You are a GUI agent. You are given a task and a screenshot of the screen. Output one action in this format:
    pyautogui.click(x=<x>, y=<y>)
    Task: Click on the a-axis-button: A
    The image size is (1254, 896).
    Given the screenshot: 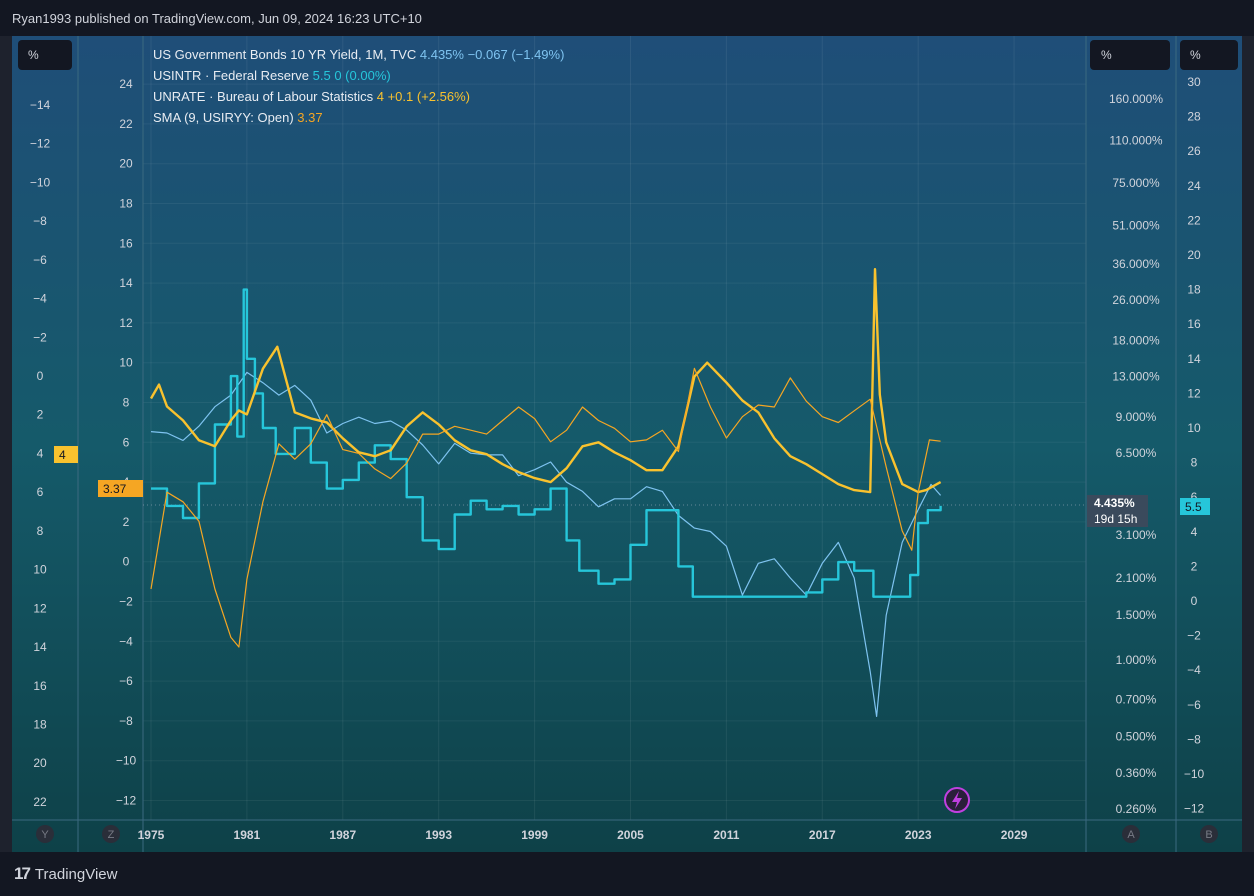 What is the action you would take?
    pyautogui.click(x=1131, y=834)
    